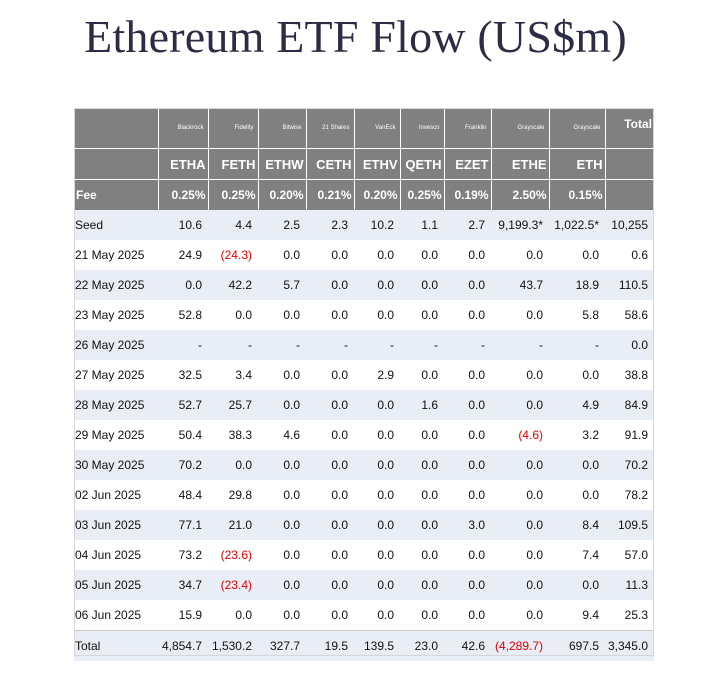  I want to click on row-total-cell: 38.8, so click(629, 375).